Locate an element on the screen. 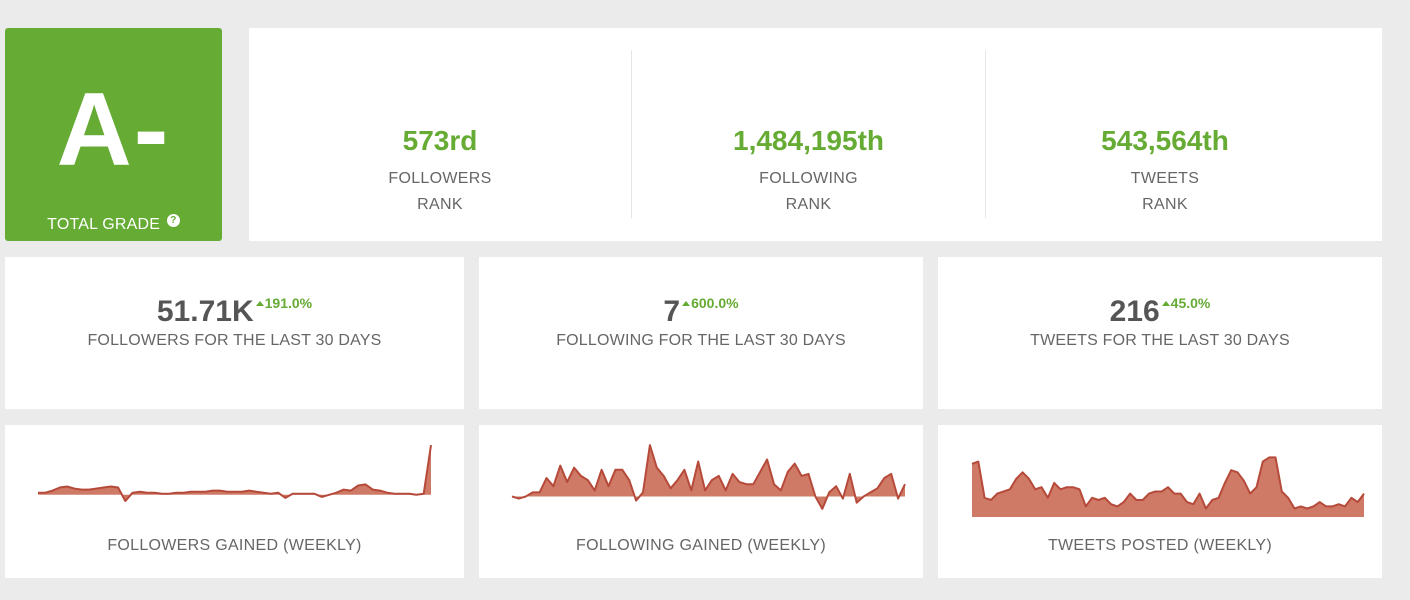 The height and width of the screenshot is (600, 1410). total-grade-label-row: TOTAL GRADE ? is located at coordinates (113, 224).